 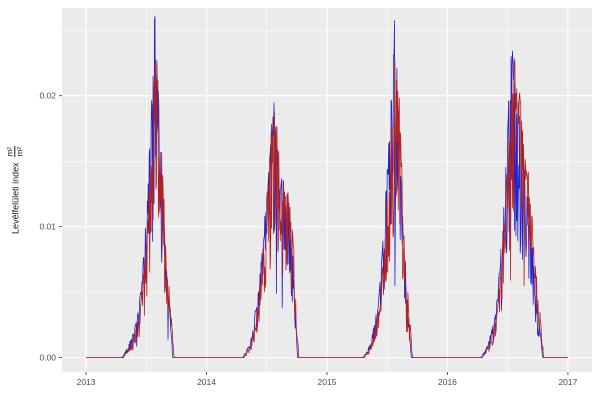 What do you see at coordinates (47, 227) in the screenshot?
I see `y-axis-tick-label: 0.01` at bounding box center [47, 227].